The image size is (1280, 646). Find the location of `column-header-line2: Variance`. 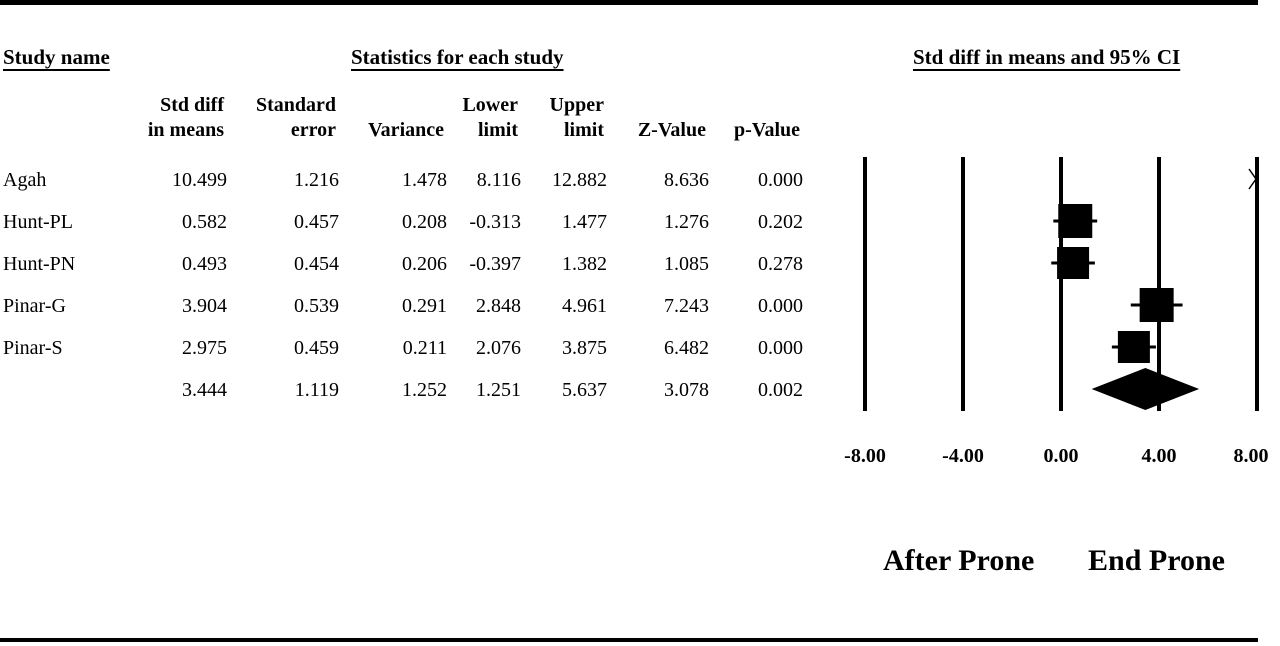

column-header-line2: Variance is located at coordinates (406, 130).